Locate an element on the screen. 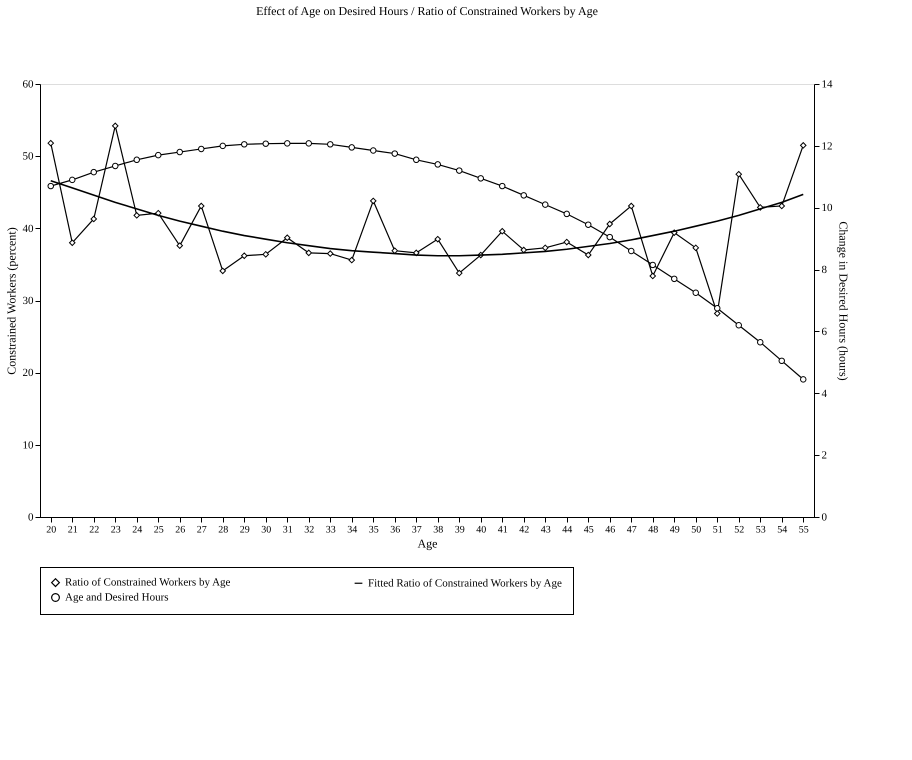 Image resolution: width=912 pixels, height=760 pixels. x-tick-label: 28 is located at coordinates (223, 530).